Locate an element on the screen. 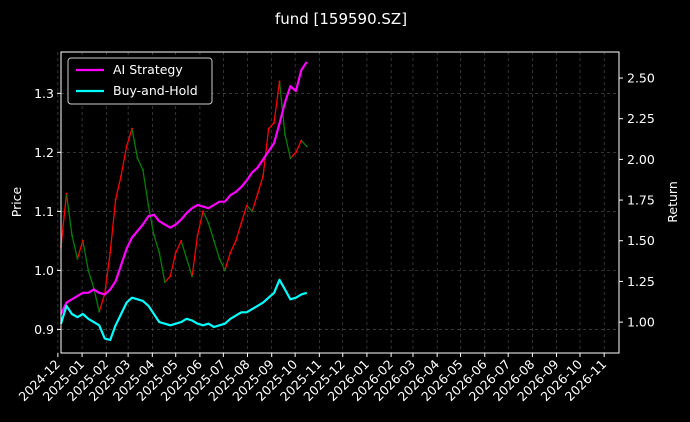 The height and width of the screenshot is (422, 690). y-axis-label-right: Return is located at coordinates (672, 201).